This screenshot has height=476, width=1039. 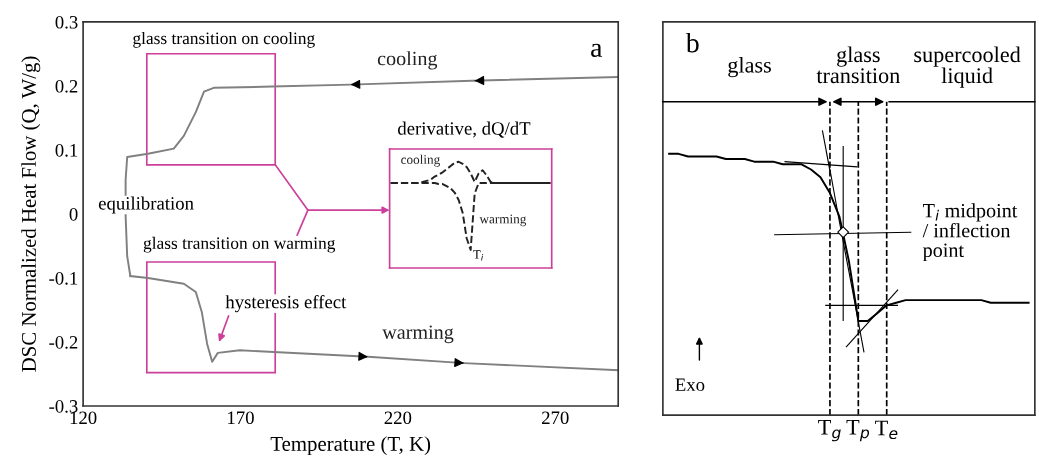 I want to click on x-tick-label: 170, so click(x=241, y=418).